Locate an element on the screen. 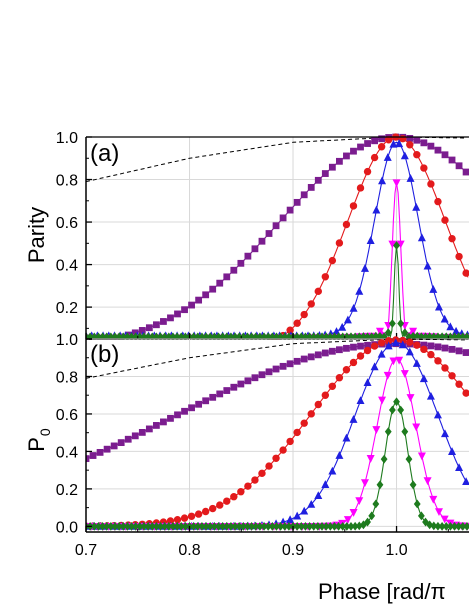 The height and width of the screenshot is (607, 469). envelope-dashed-line is located at coordinates (276, 159).